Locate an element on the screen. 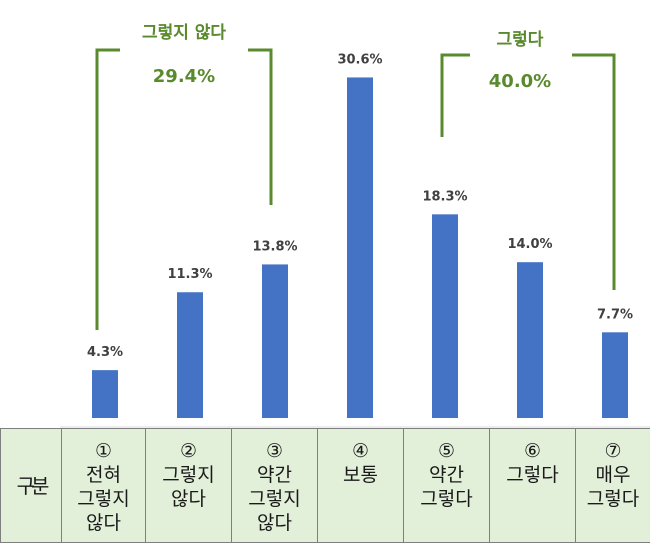  group-total: 29.4% is located at coordinates (184, 76).